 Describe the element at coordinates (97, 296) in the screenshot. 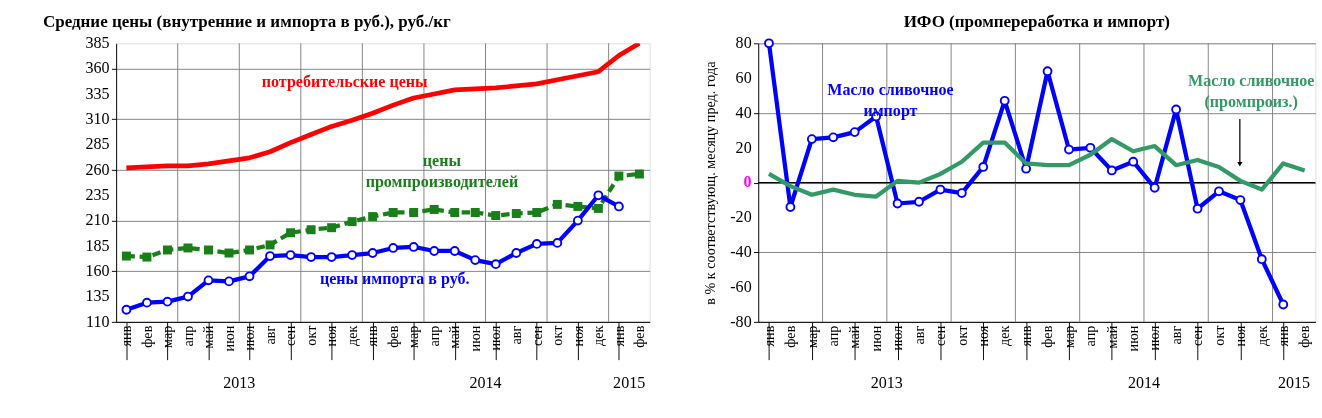

I see `y-tick-label: 135` at that location.